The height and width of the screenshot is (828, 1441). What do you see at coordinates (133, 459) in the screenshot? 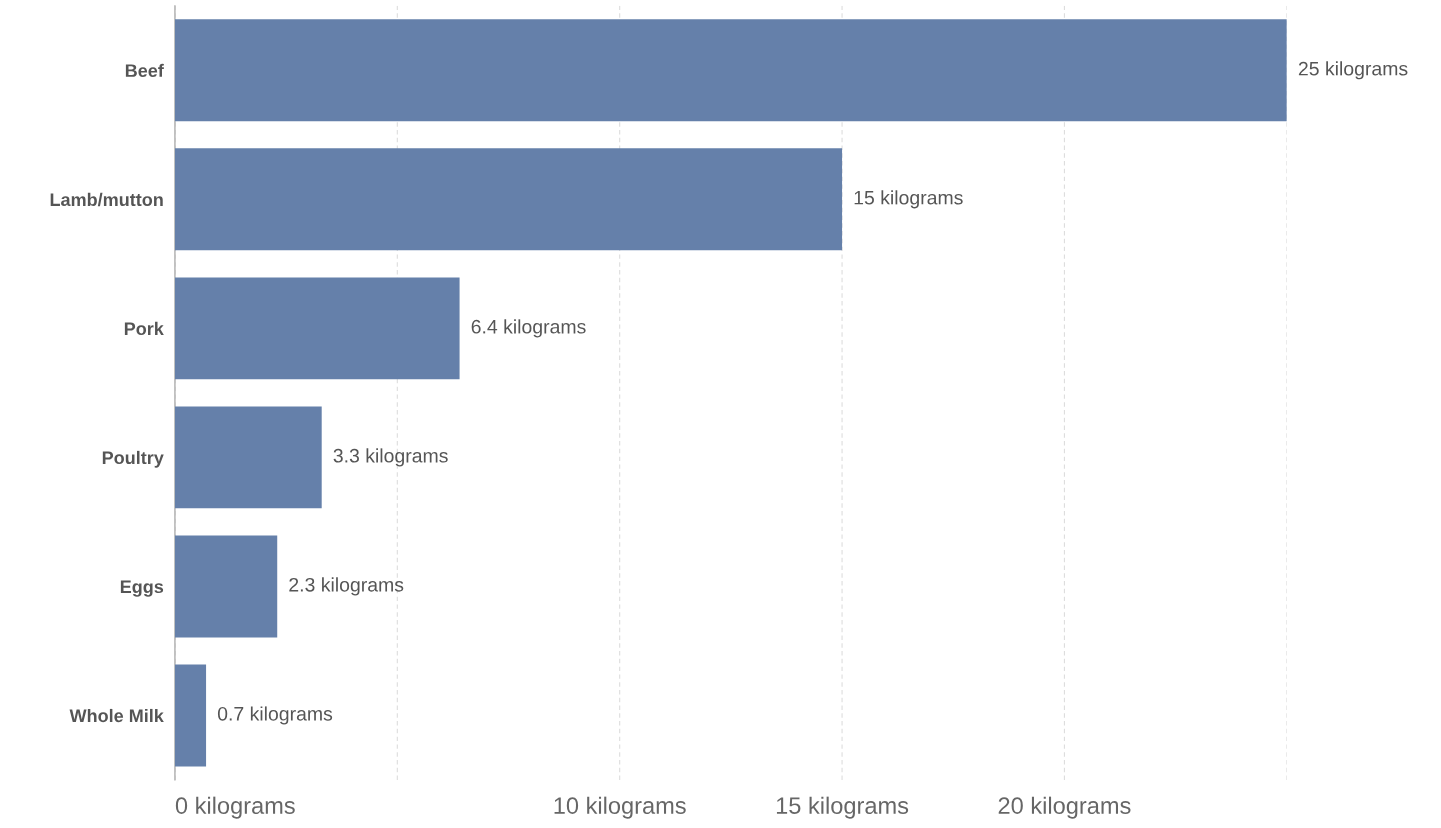
I see `y-tick-label: Poultry` at bounding box center [133, 459].